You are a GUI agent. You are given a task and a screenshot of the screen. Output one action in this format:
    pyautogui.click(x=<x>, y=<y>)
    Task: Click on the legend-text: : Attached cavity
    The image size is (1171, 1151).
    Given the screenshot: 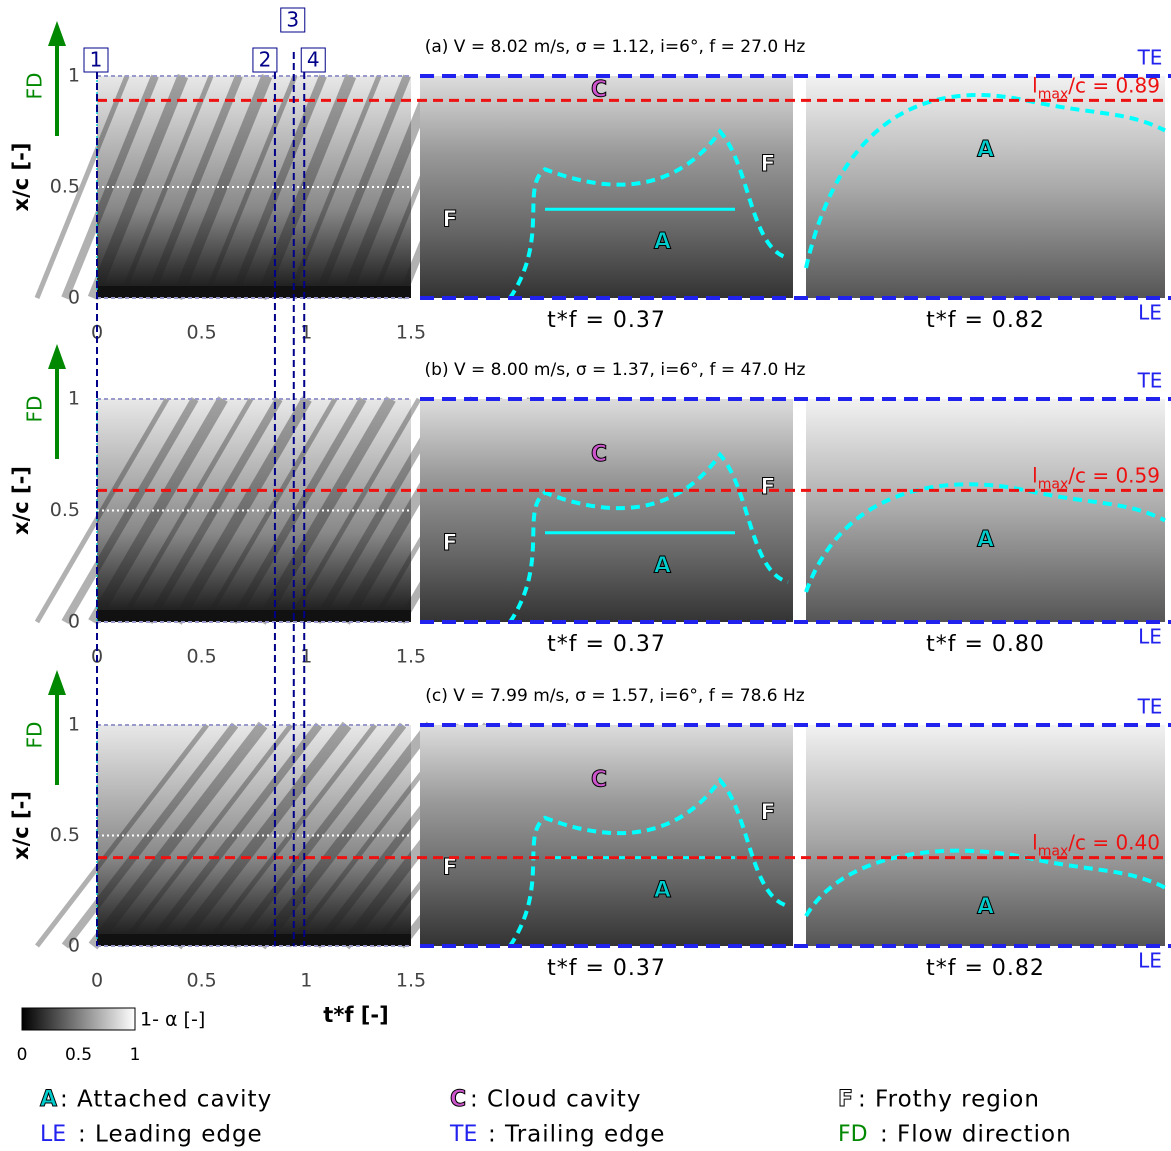 What is the action you would take?
    pyautogui.click(x=166, y=1100)
    